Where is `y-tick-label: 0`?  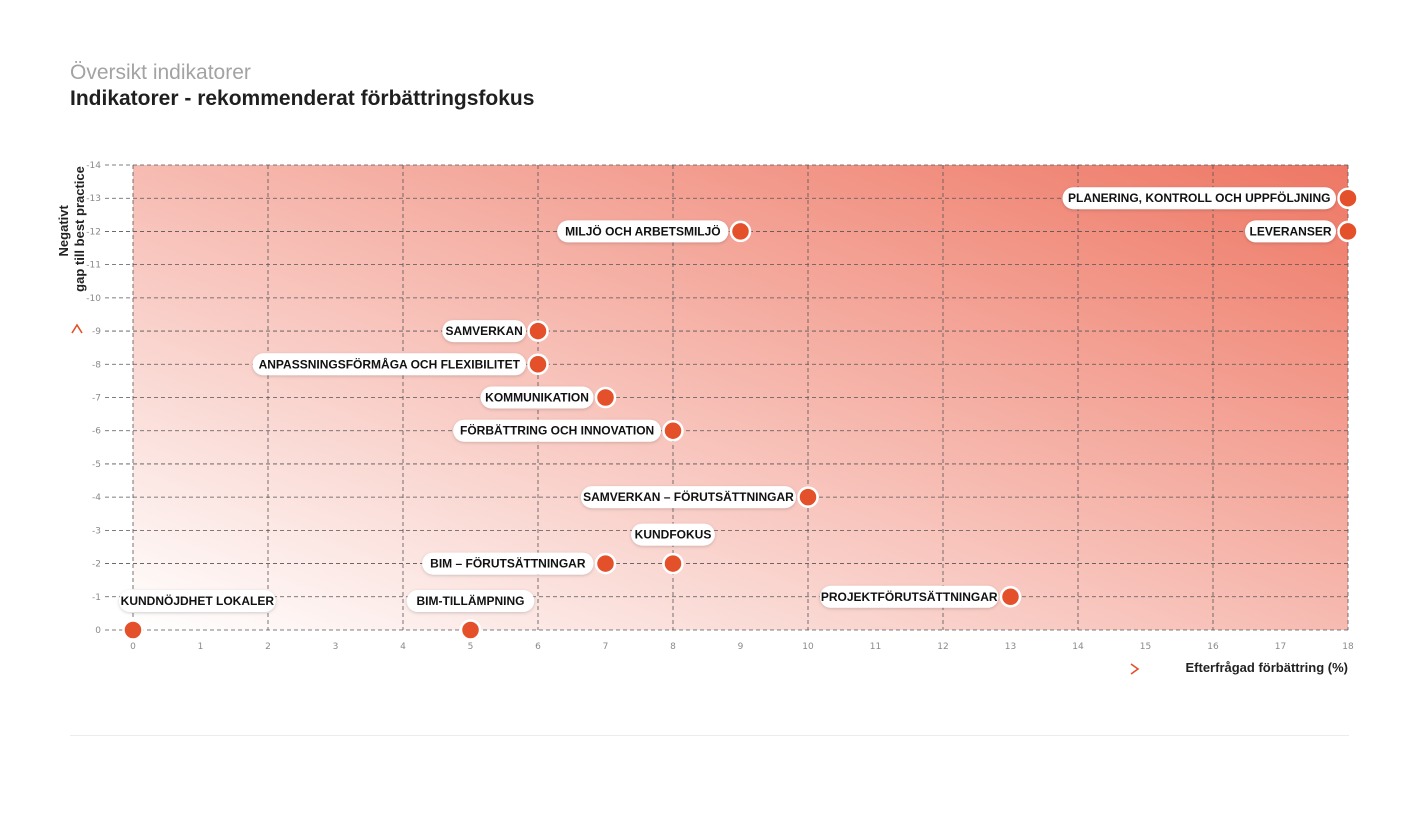 y-tick-label: 0 is located at coordinates (98, 631).